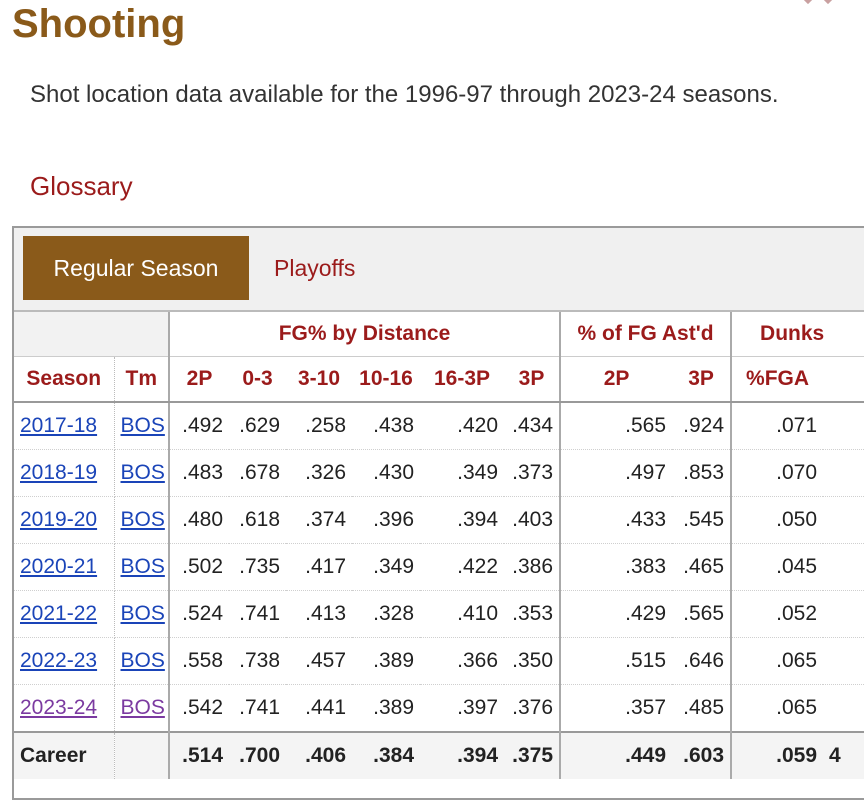 The width and height of the screenshot is (864, 800). Describe the element at coordinates (462, 614) in the screenshot. I see `cell-16-3p: .410` at that location.